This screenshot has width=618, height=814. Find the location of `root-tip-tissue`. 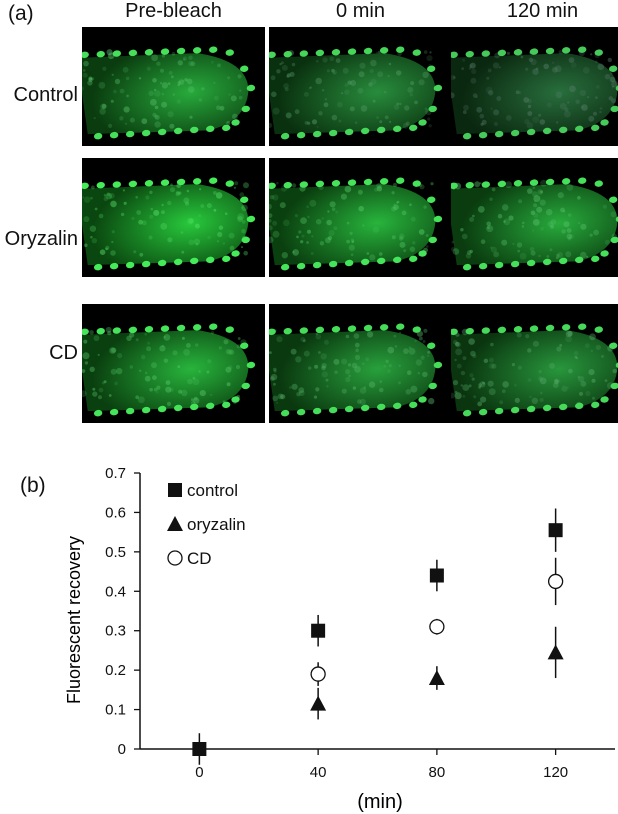

root-tip-tissue is located at coordinates (352, 94).